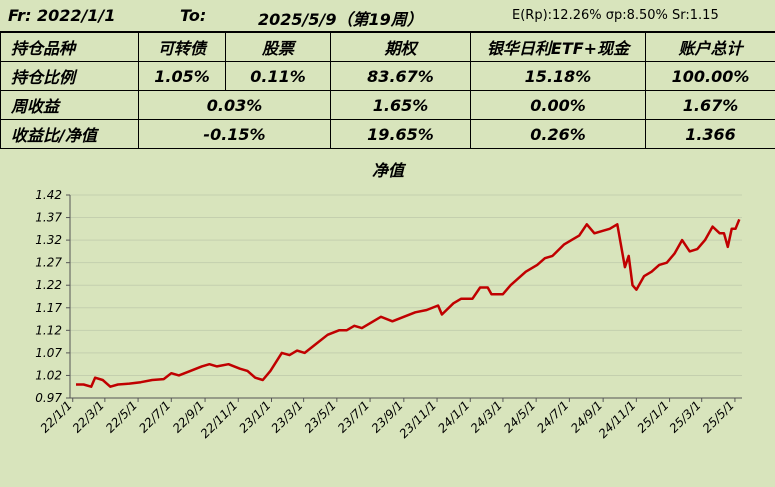 This screenshot has width=775, height=487. I want to click on to-date: 2025/5/9（第19周）, so click(340, 19).